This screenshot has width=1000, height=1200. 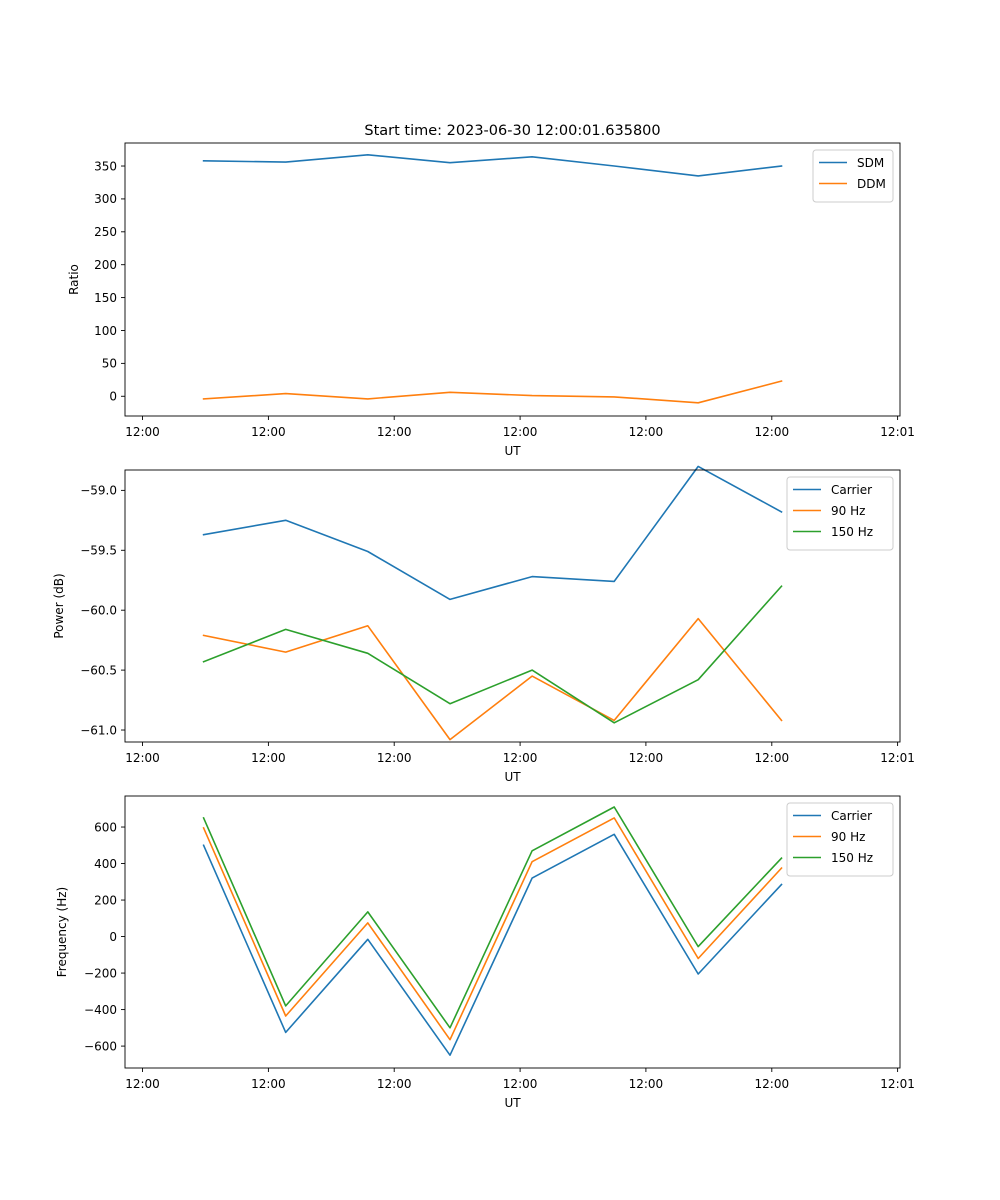 I want to click on y-tick-label: 50, so click(x=109, y=364).